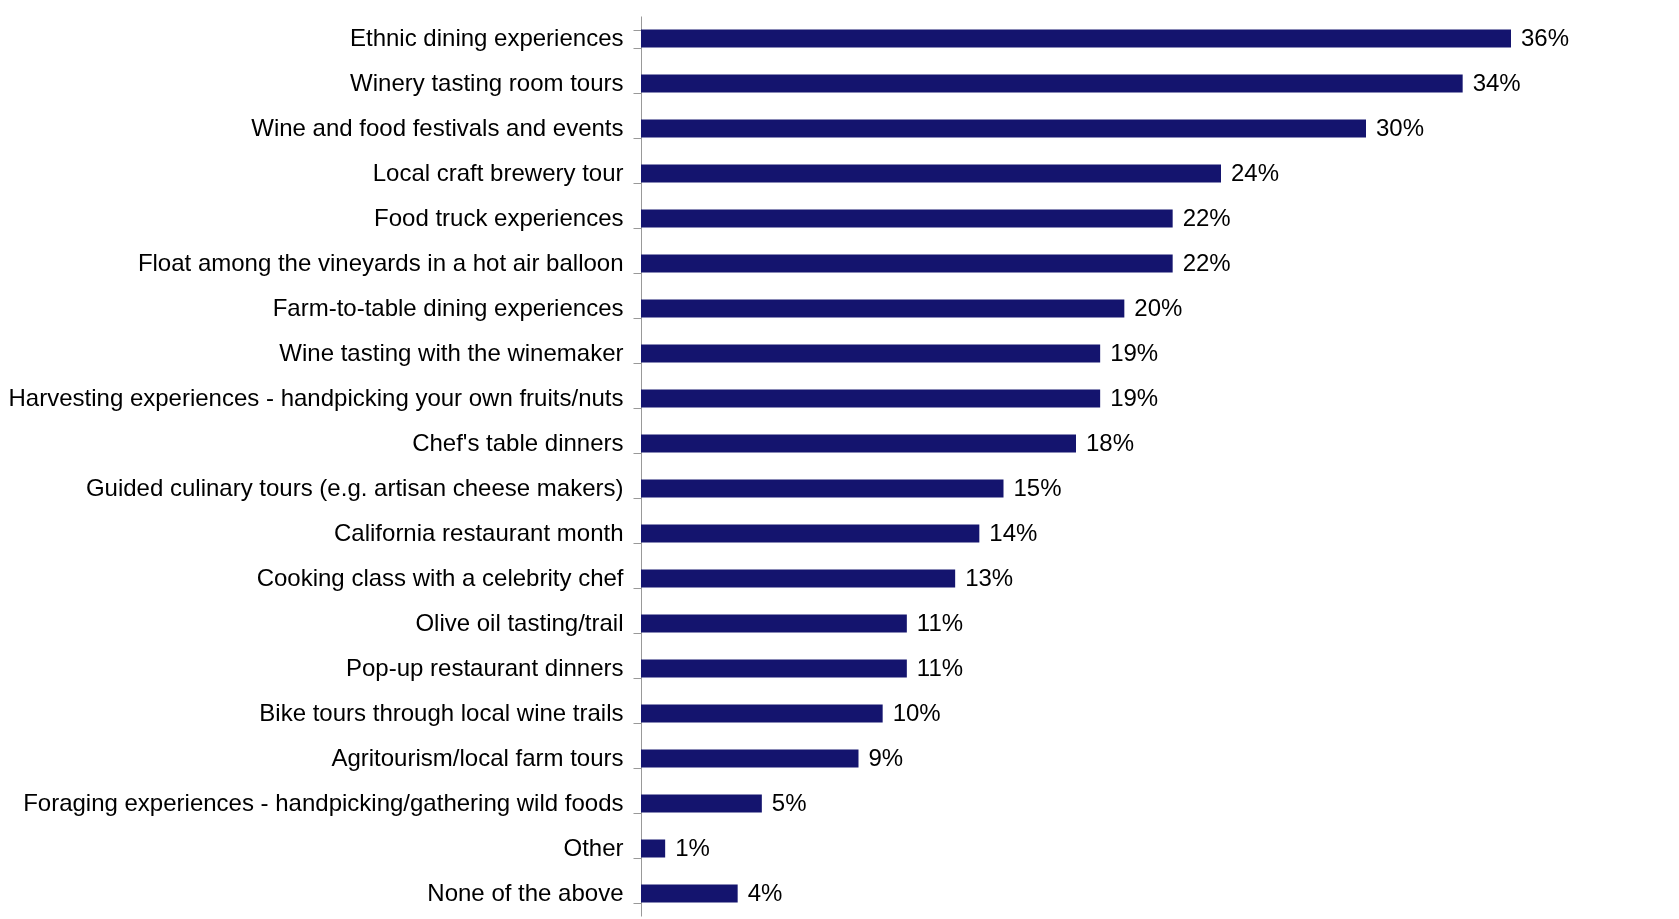 The image size is (1679, 919). What do you see at coordinates (498, 172) in the screenshot?
I see `y-tick-label: Local craft brewery tour` at bounding box center [498, 172].